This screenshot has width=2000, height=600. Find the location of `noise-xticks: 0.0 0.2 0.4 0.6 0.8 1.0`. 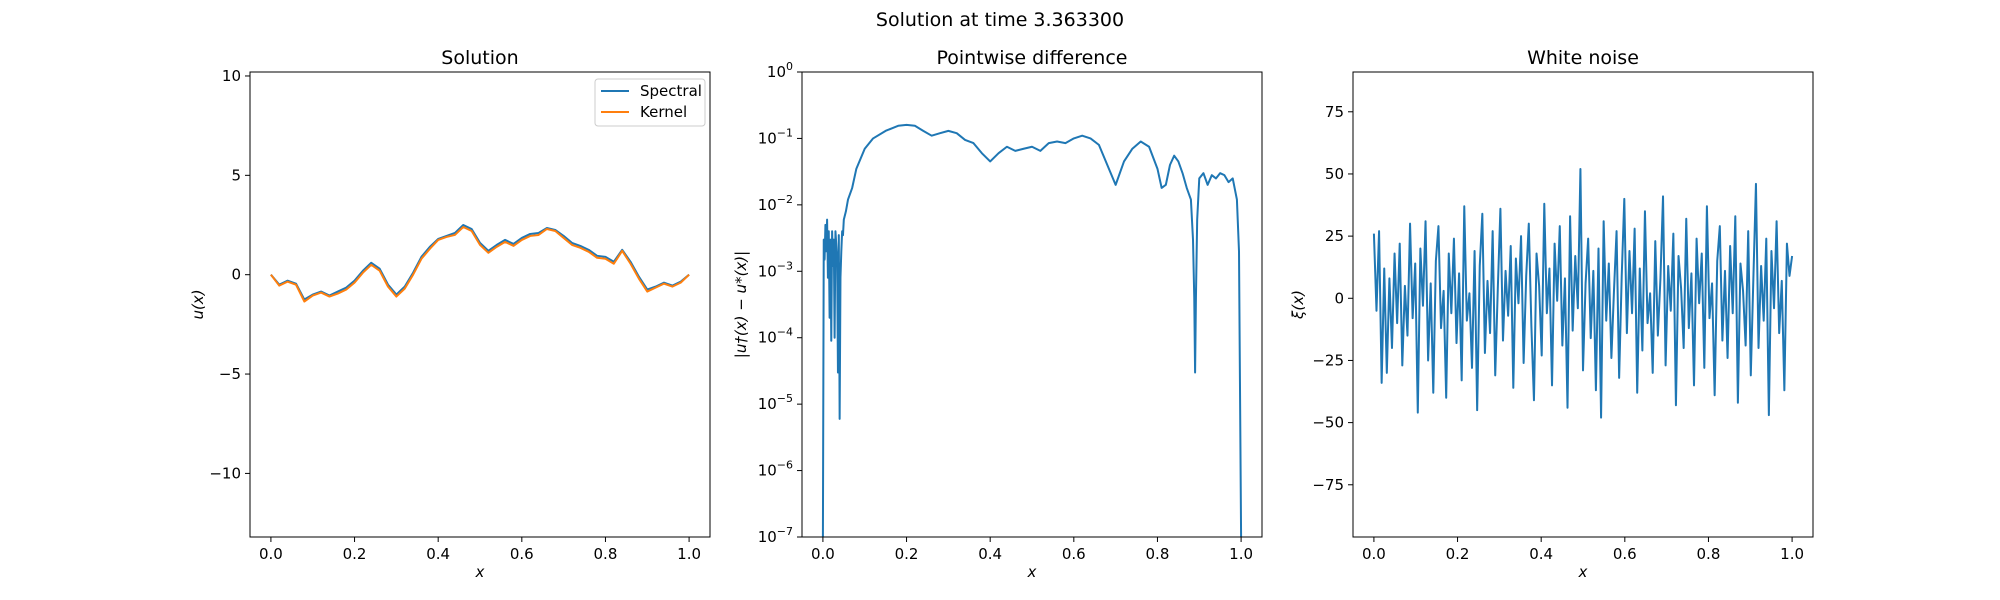

noise-xticks: 0.0 0.2 0.4 0.6 0.8 1.0 is located at coordinates (1583, 550).